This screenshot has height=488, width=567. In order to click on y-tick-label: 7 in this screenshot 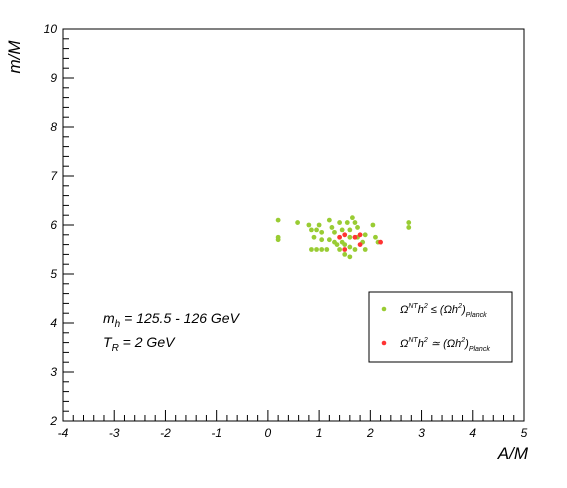, I will do `click(54, 176)`.